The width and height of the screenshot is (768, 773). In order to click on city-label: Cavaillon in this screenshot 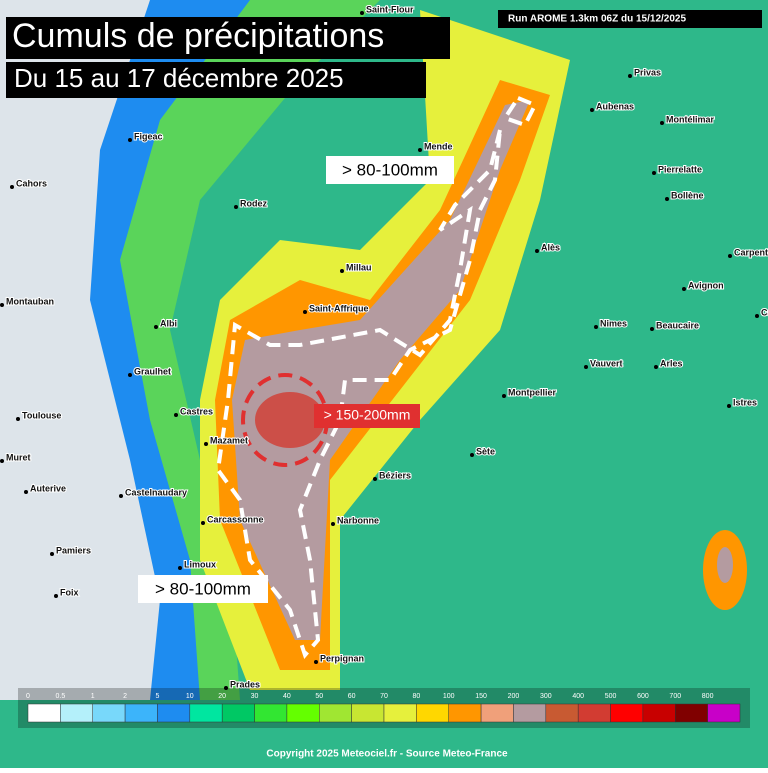, I will do `click(764, 312)`.